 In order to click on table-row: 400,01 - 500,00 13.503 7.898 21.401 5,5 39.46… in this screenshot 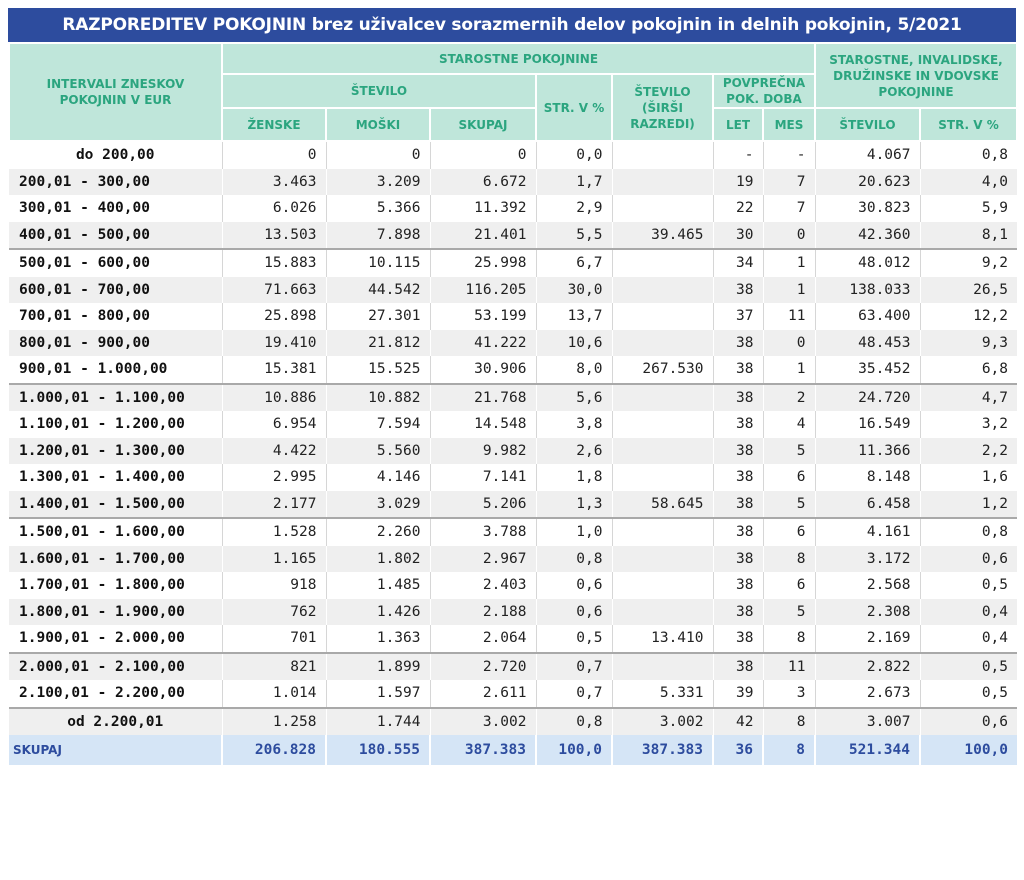, I will do `click(513, 235)`.